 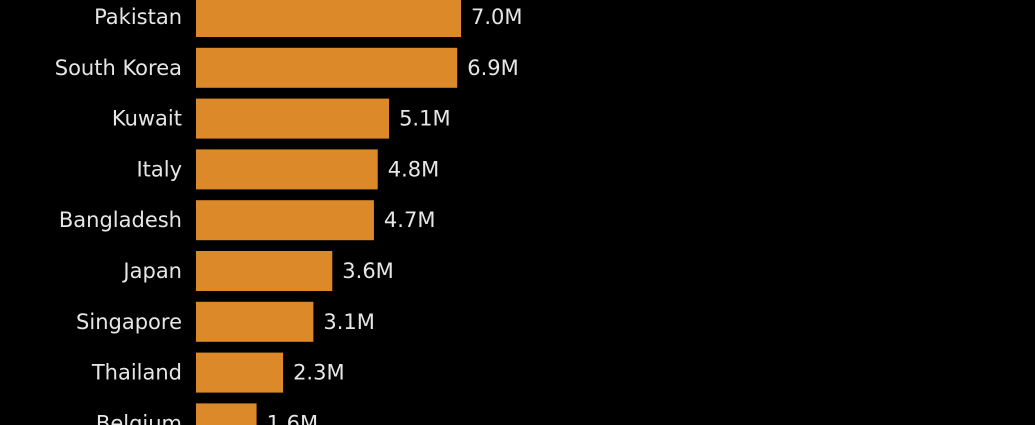 I want to click on category-label: Bangladesh, so click(x=120, y=220).